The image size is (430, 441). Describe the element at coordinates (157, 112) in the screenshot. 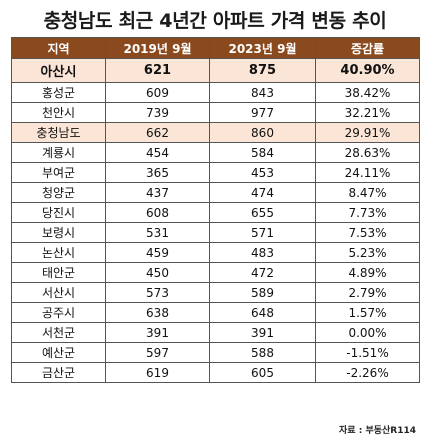

I see `cell-2019: 739` at that location.